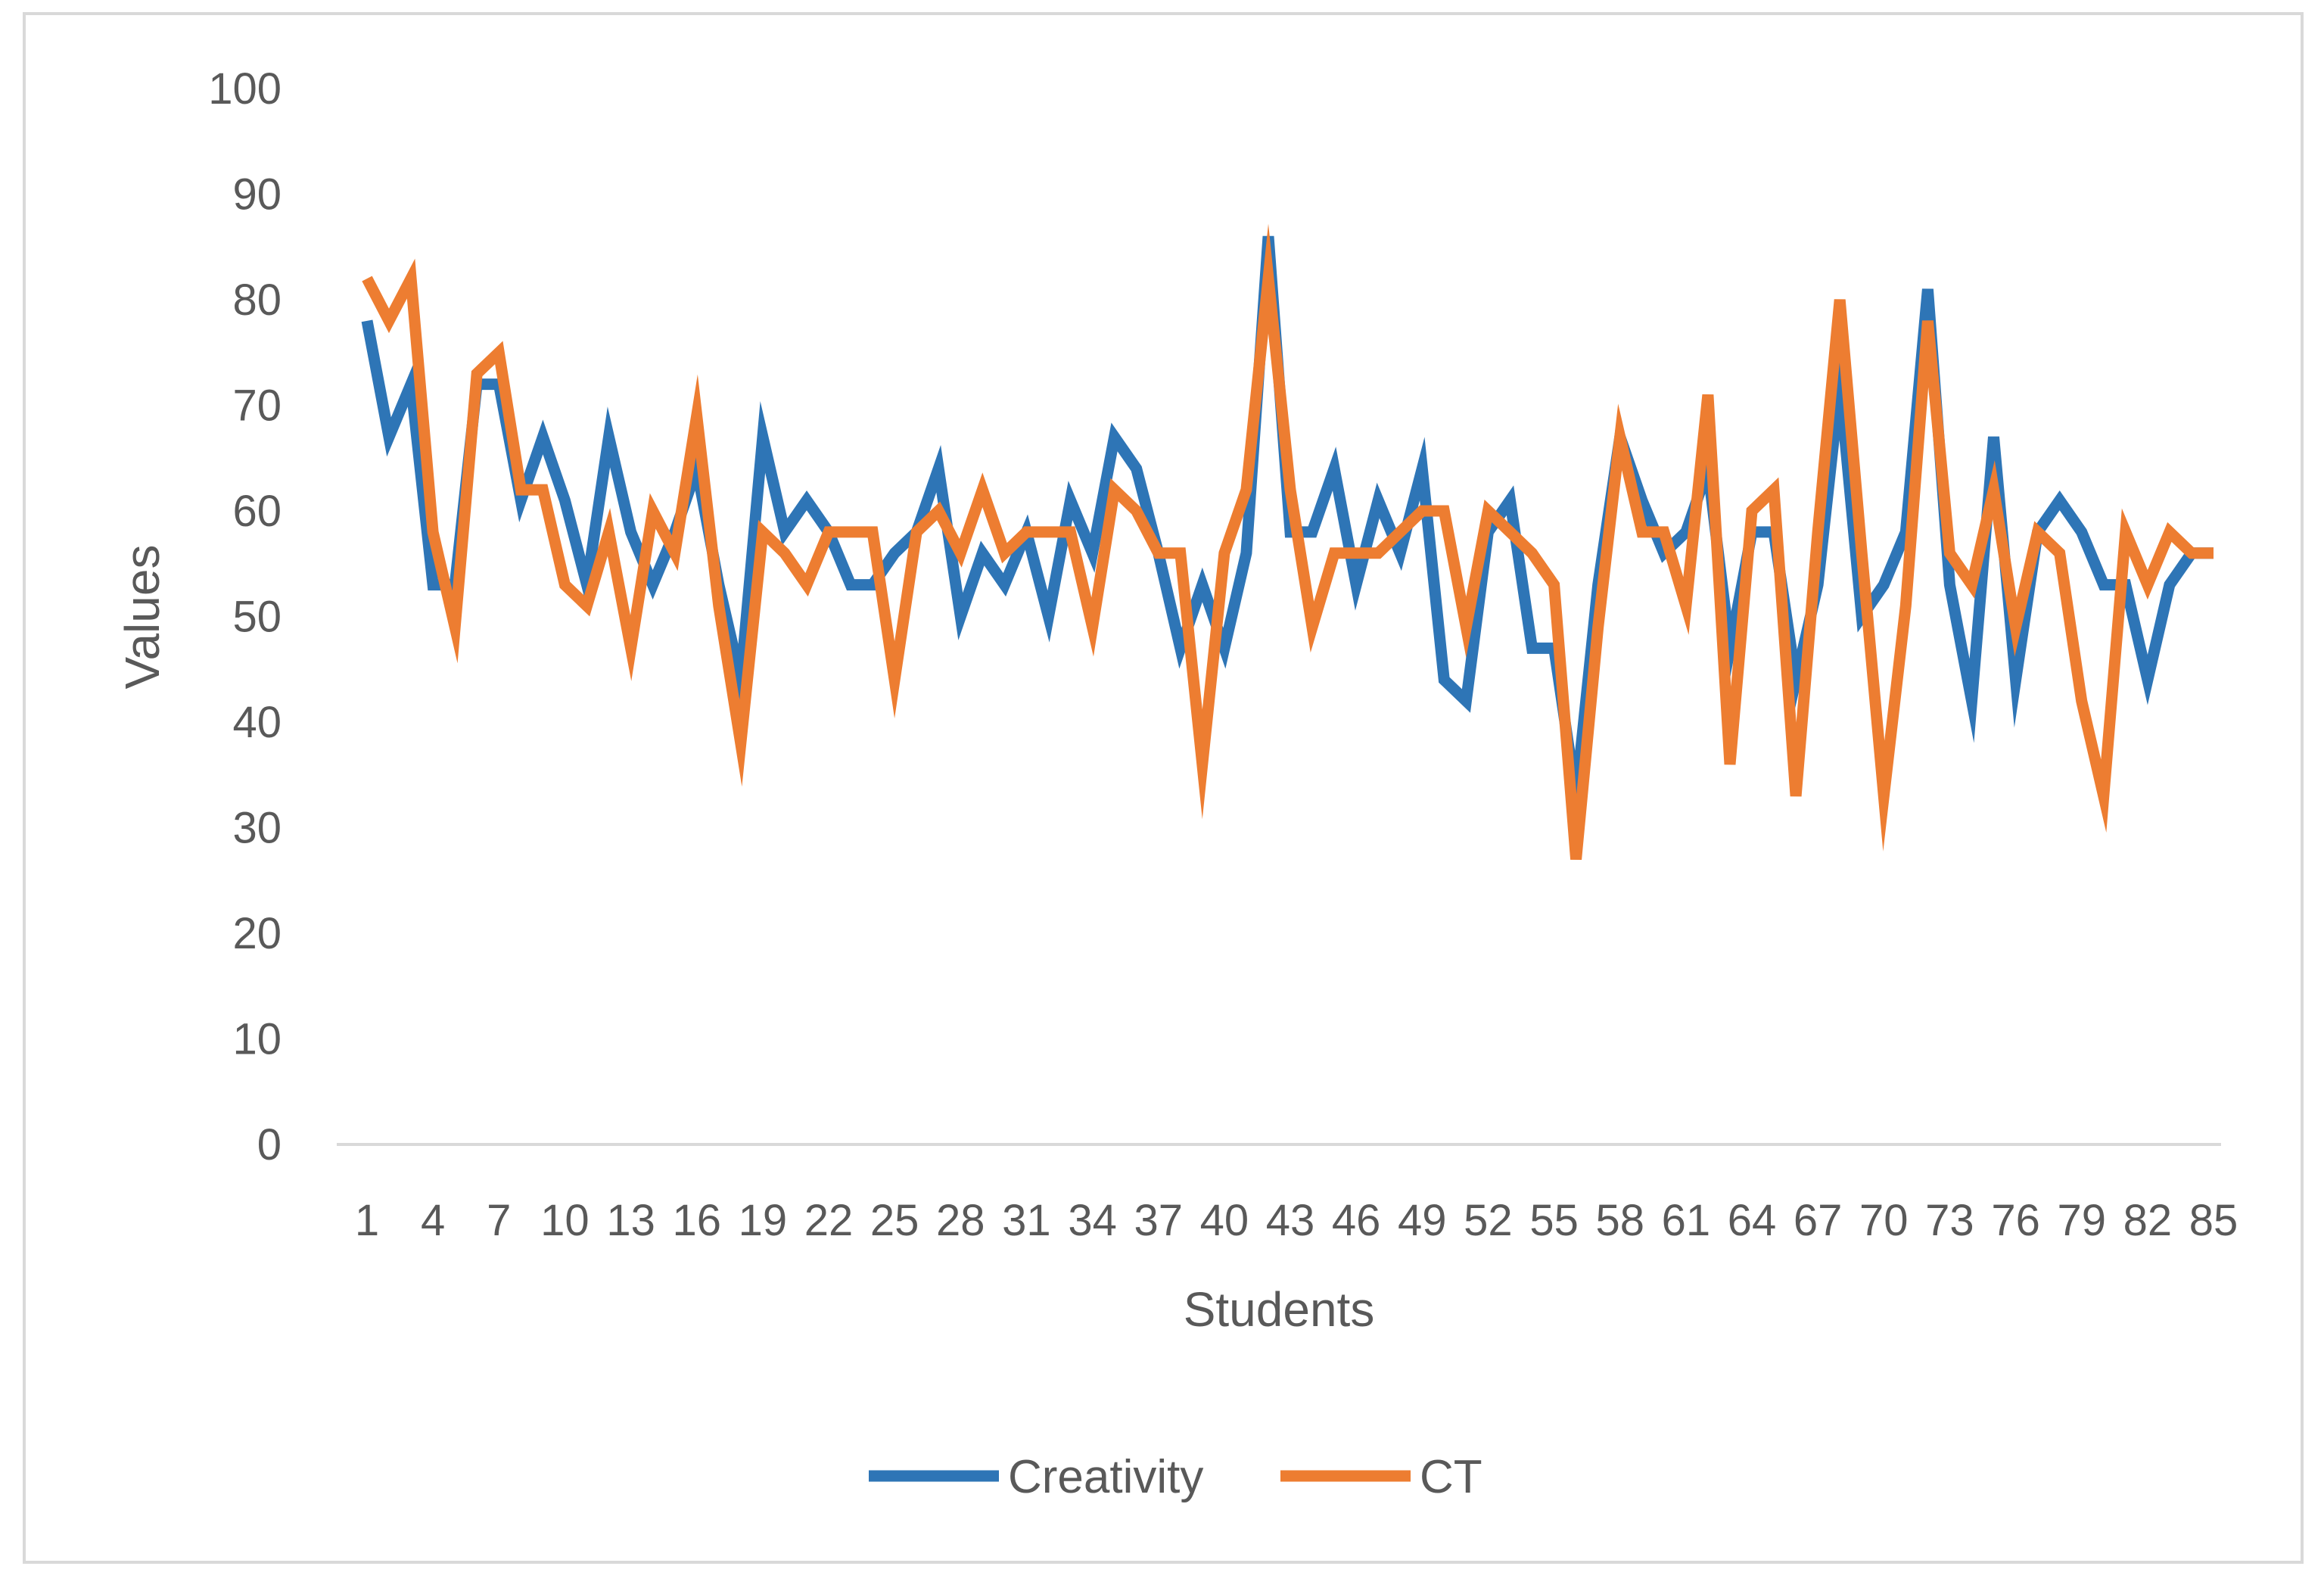 This screenshot has width=2324, height=1588. I want to click on x-tick-label: 85, so click(2213, 1220).